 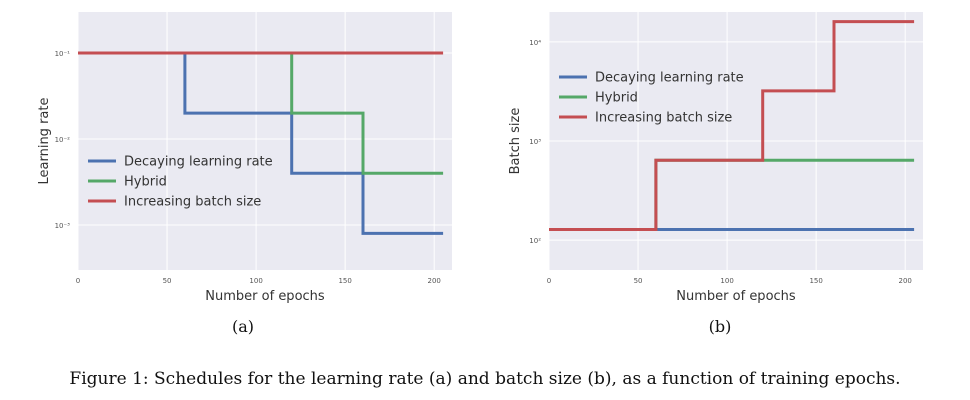 I want to click on y-tick-label: 10⁻², so click(x=63, y=140).